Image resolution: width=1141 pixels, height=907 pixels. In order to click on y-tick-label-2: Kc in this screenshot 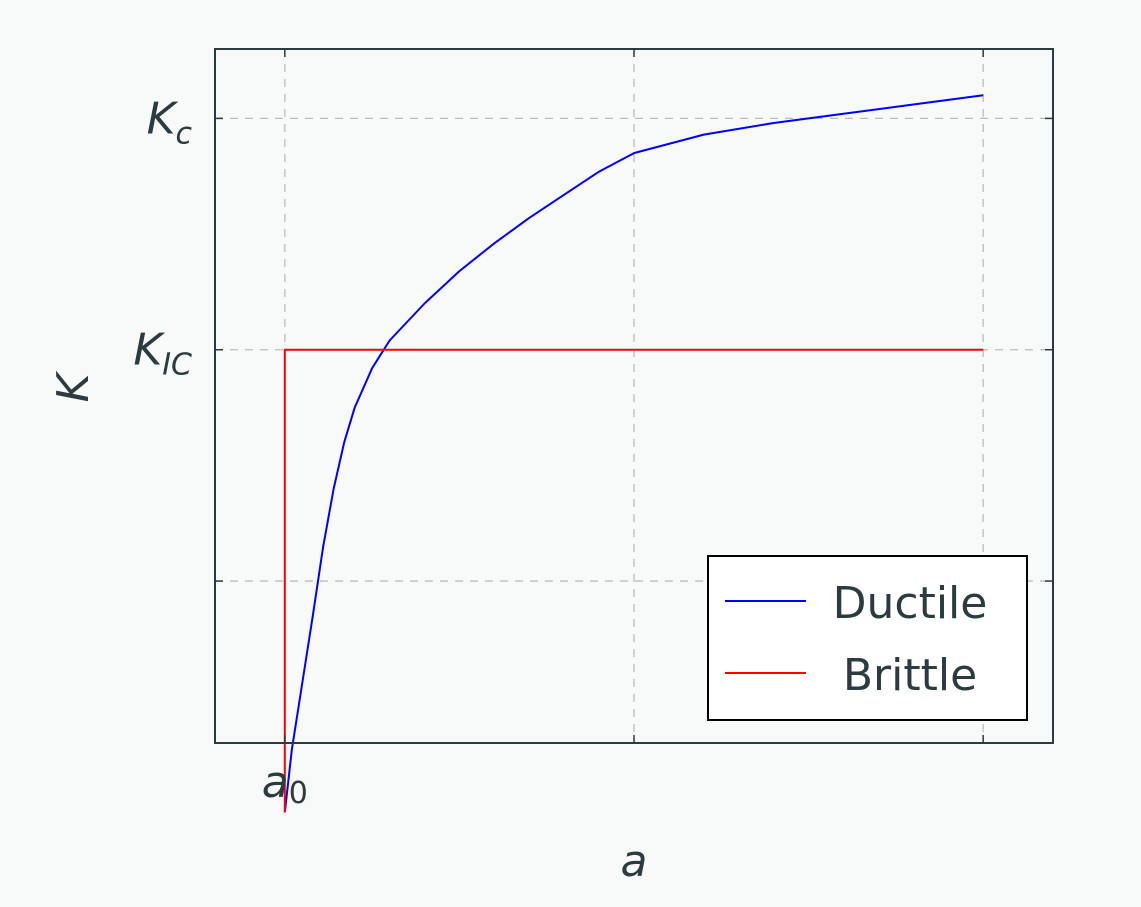, I will do `click(170, 122)`.